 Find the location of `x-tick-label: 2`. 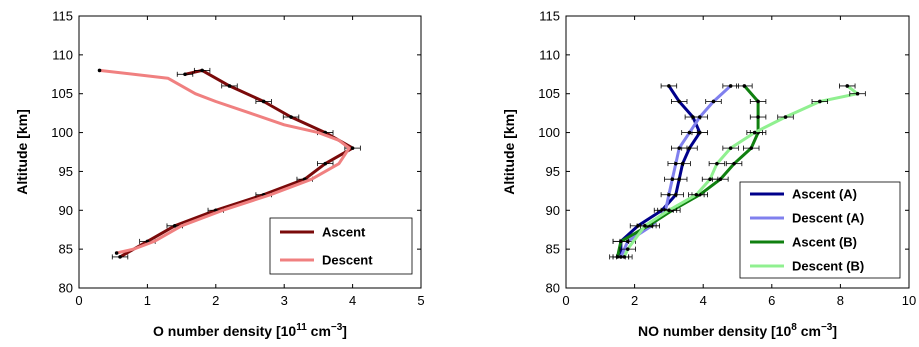

x-tick-label: 2 is located at coordinates (634, 300).